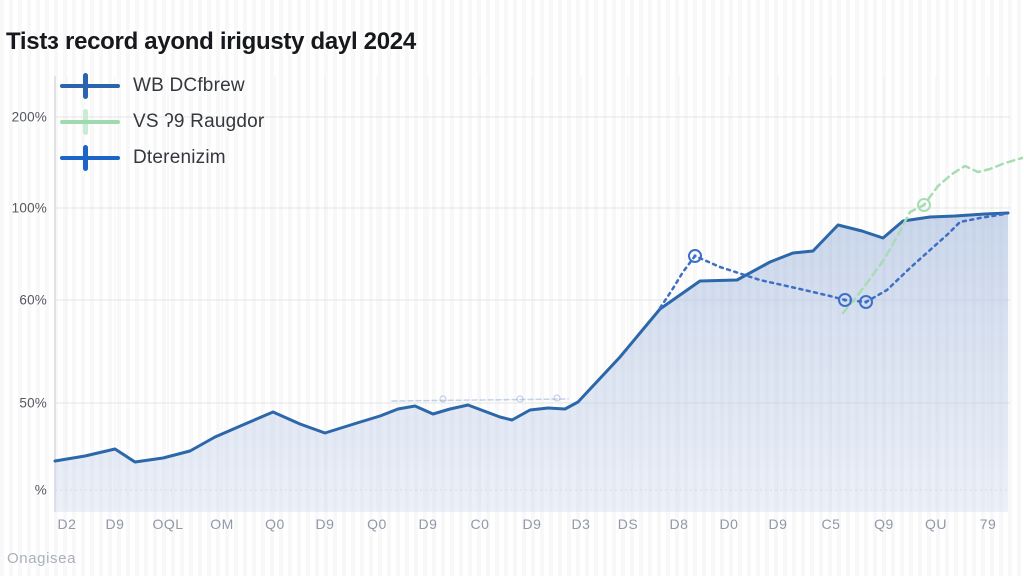 This screenshot has width=1024, height=576. I want to click on x-axis-tick-label: QU, so click(936, 524).